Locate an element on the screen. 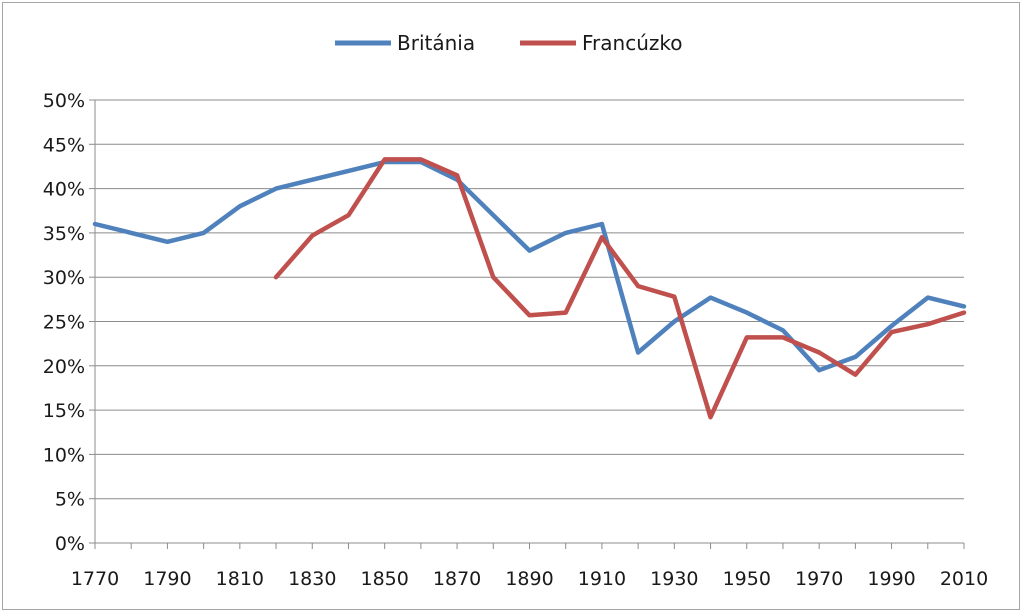  y-tick-label-8: 40% is located at coordinates (64, 190).